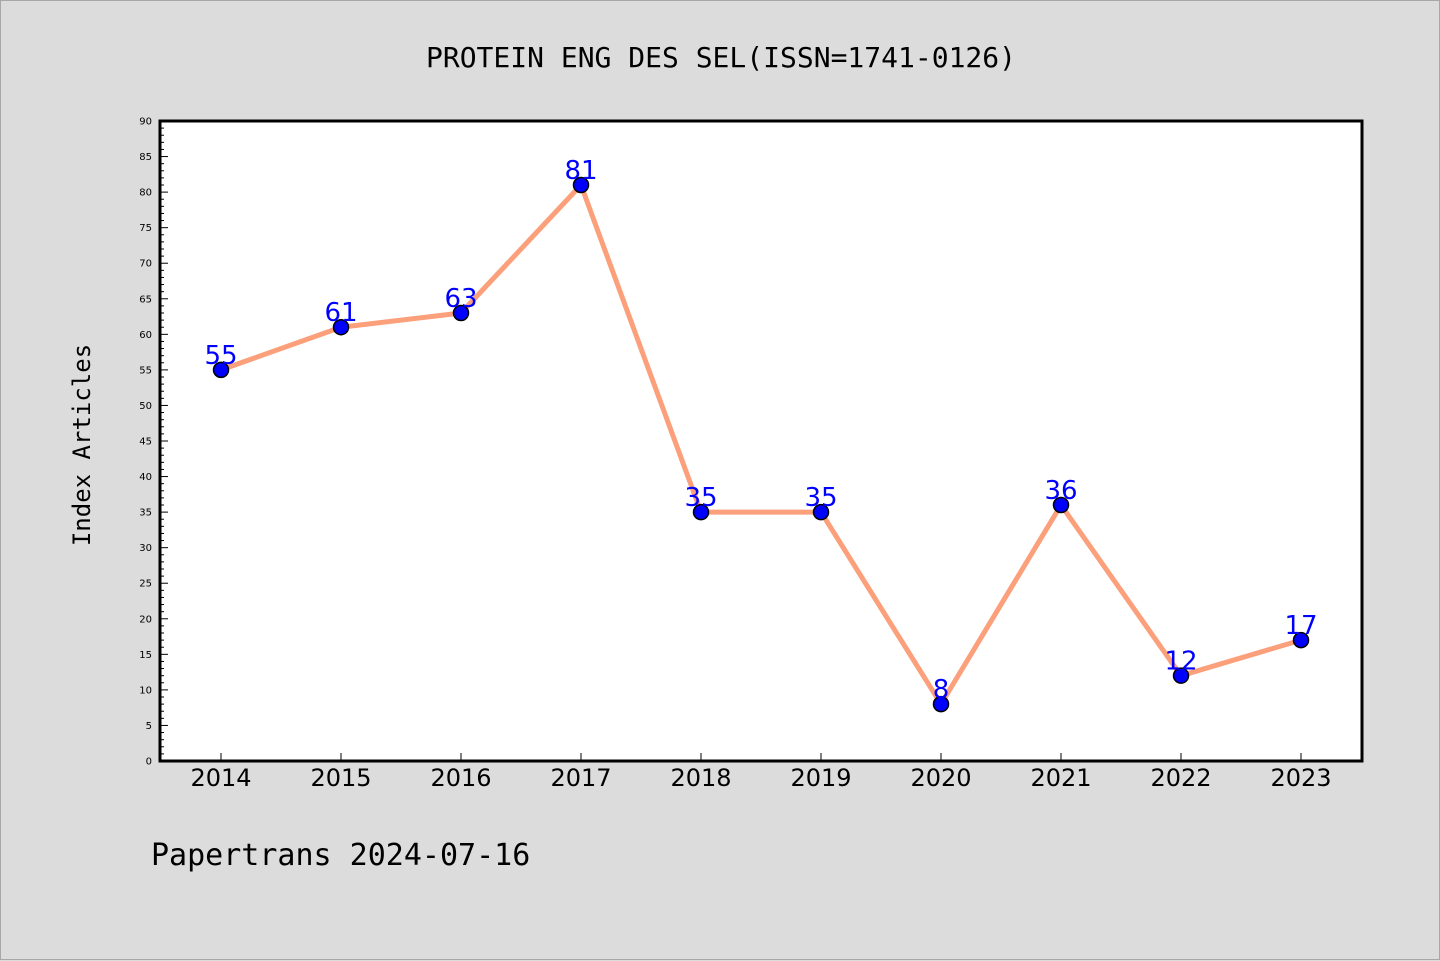 This screenshot has height=961, width=1440. What do you see at coordinates (145, 690) in the screenshot?
I see `y-tick-label: 10` at bounding box center [145, 690].